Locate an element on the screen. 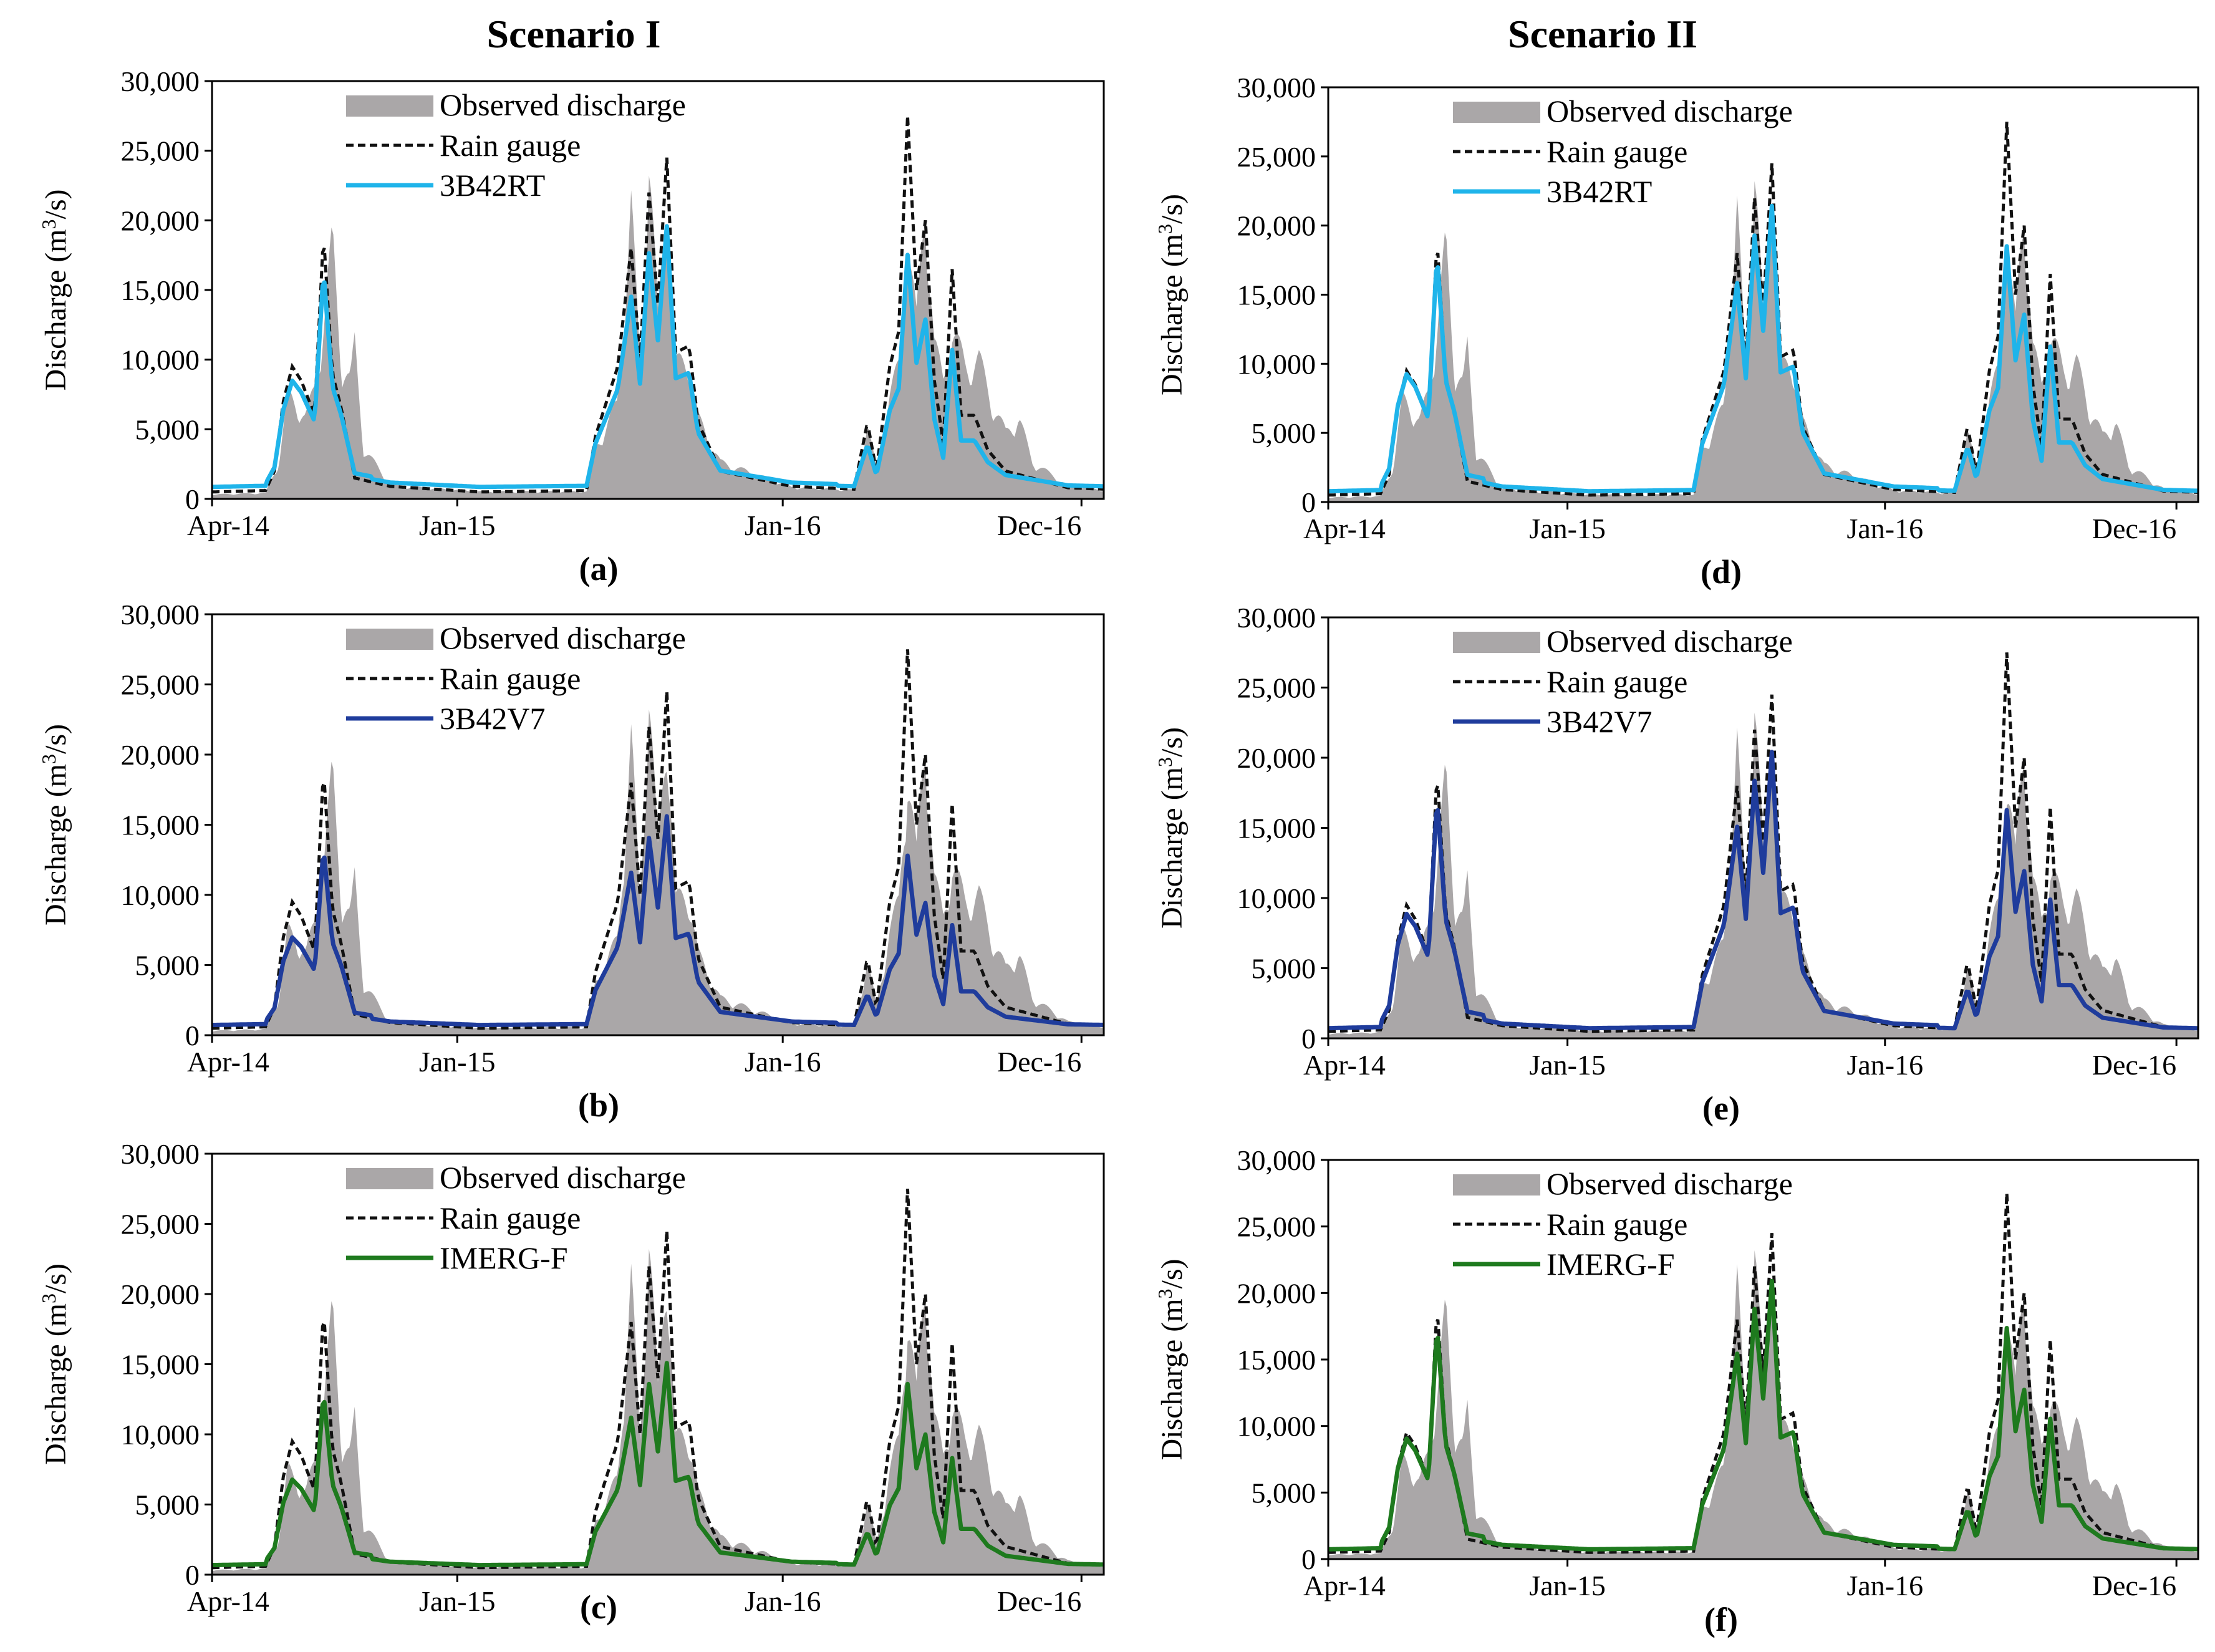 The height and width of the screenshot is (1652, 2215). panel-label: (a) is located at coordinates (599, 568).